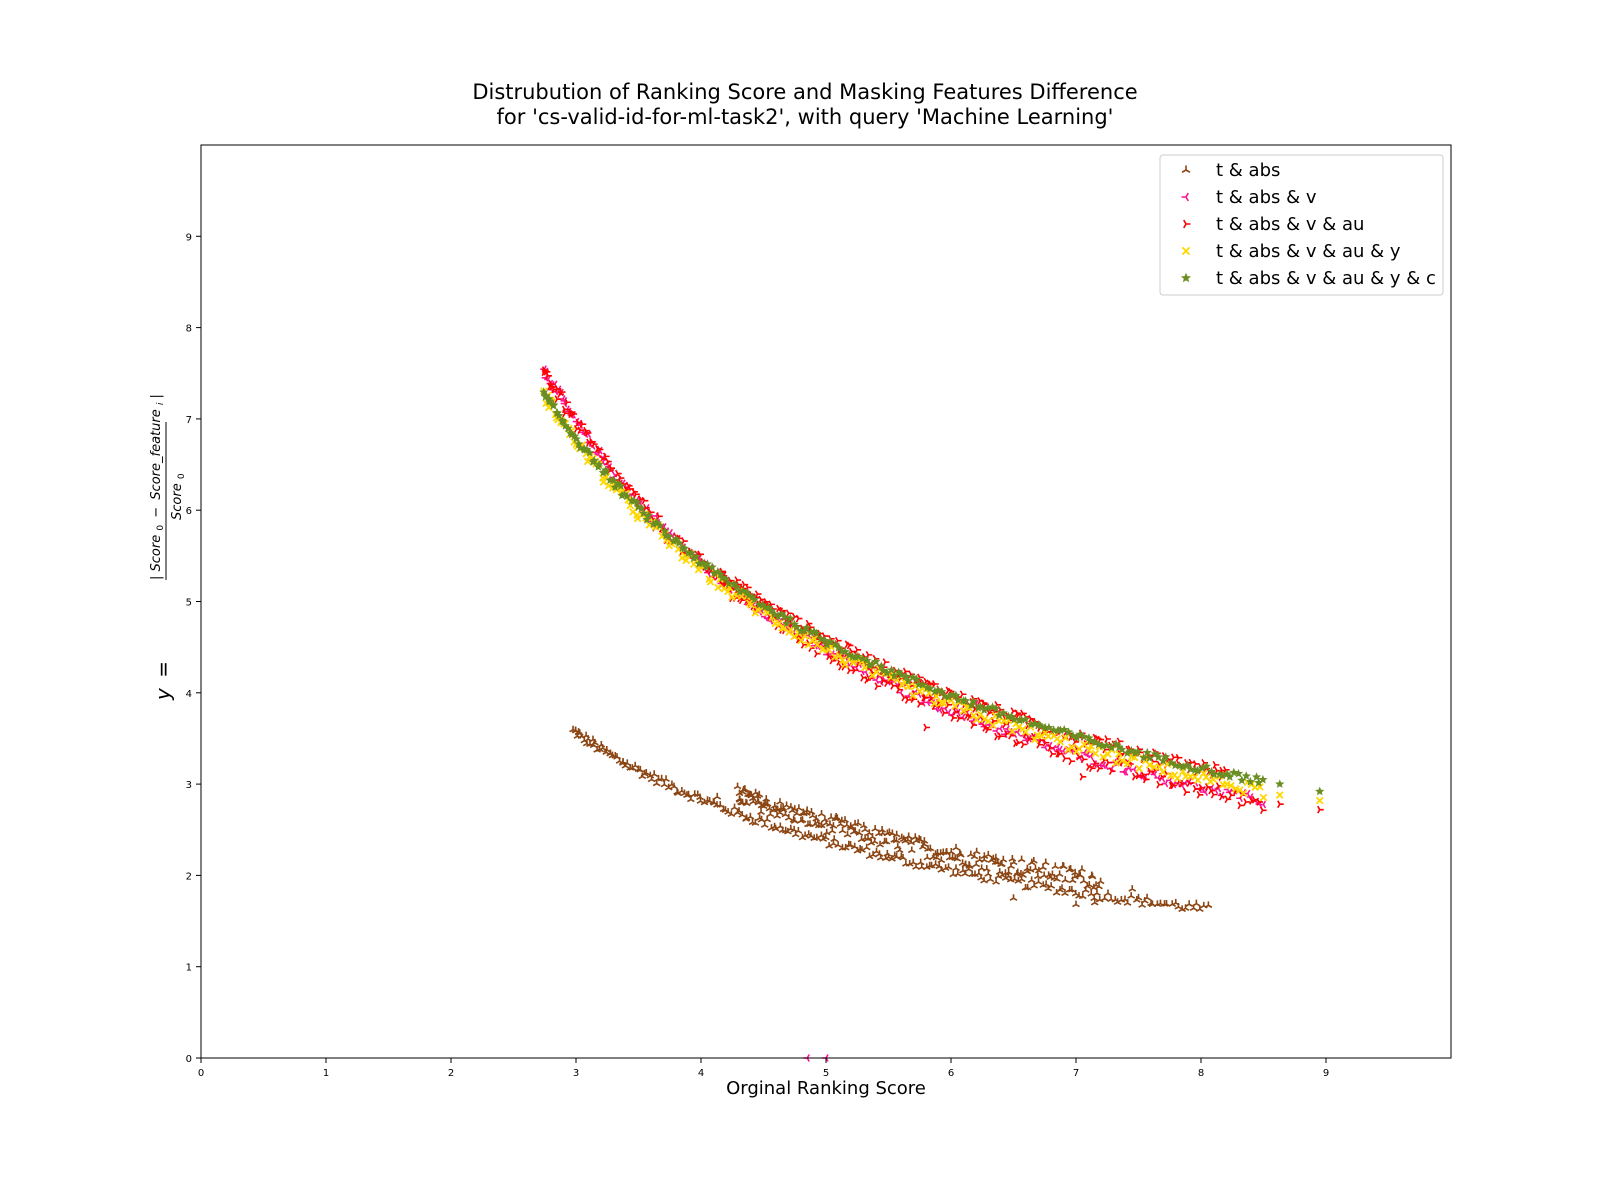 This screenshot has width=1600, height=1200. I want to click on legend-label-t-abs-v-au-y: t & abs & v & au & y, so click(1308, 251).